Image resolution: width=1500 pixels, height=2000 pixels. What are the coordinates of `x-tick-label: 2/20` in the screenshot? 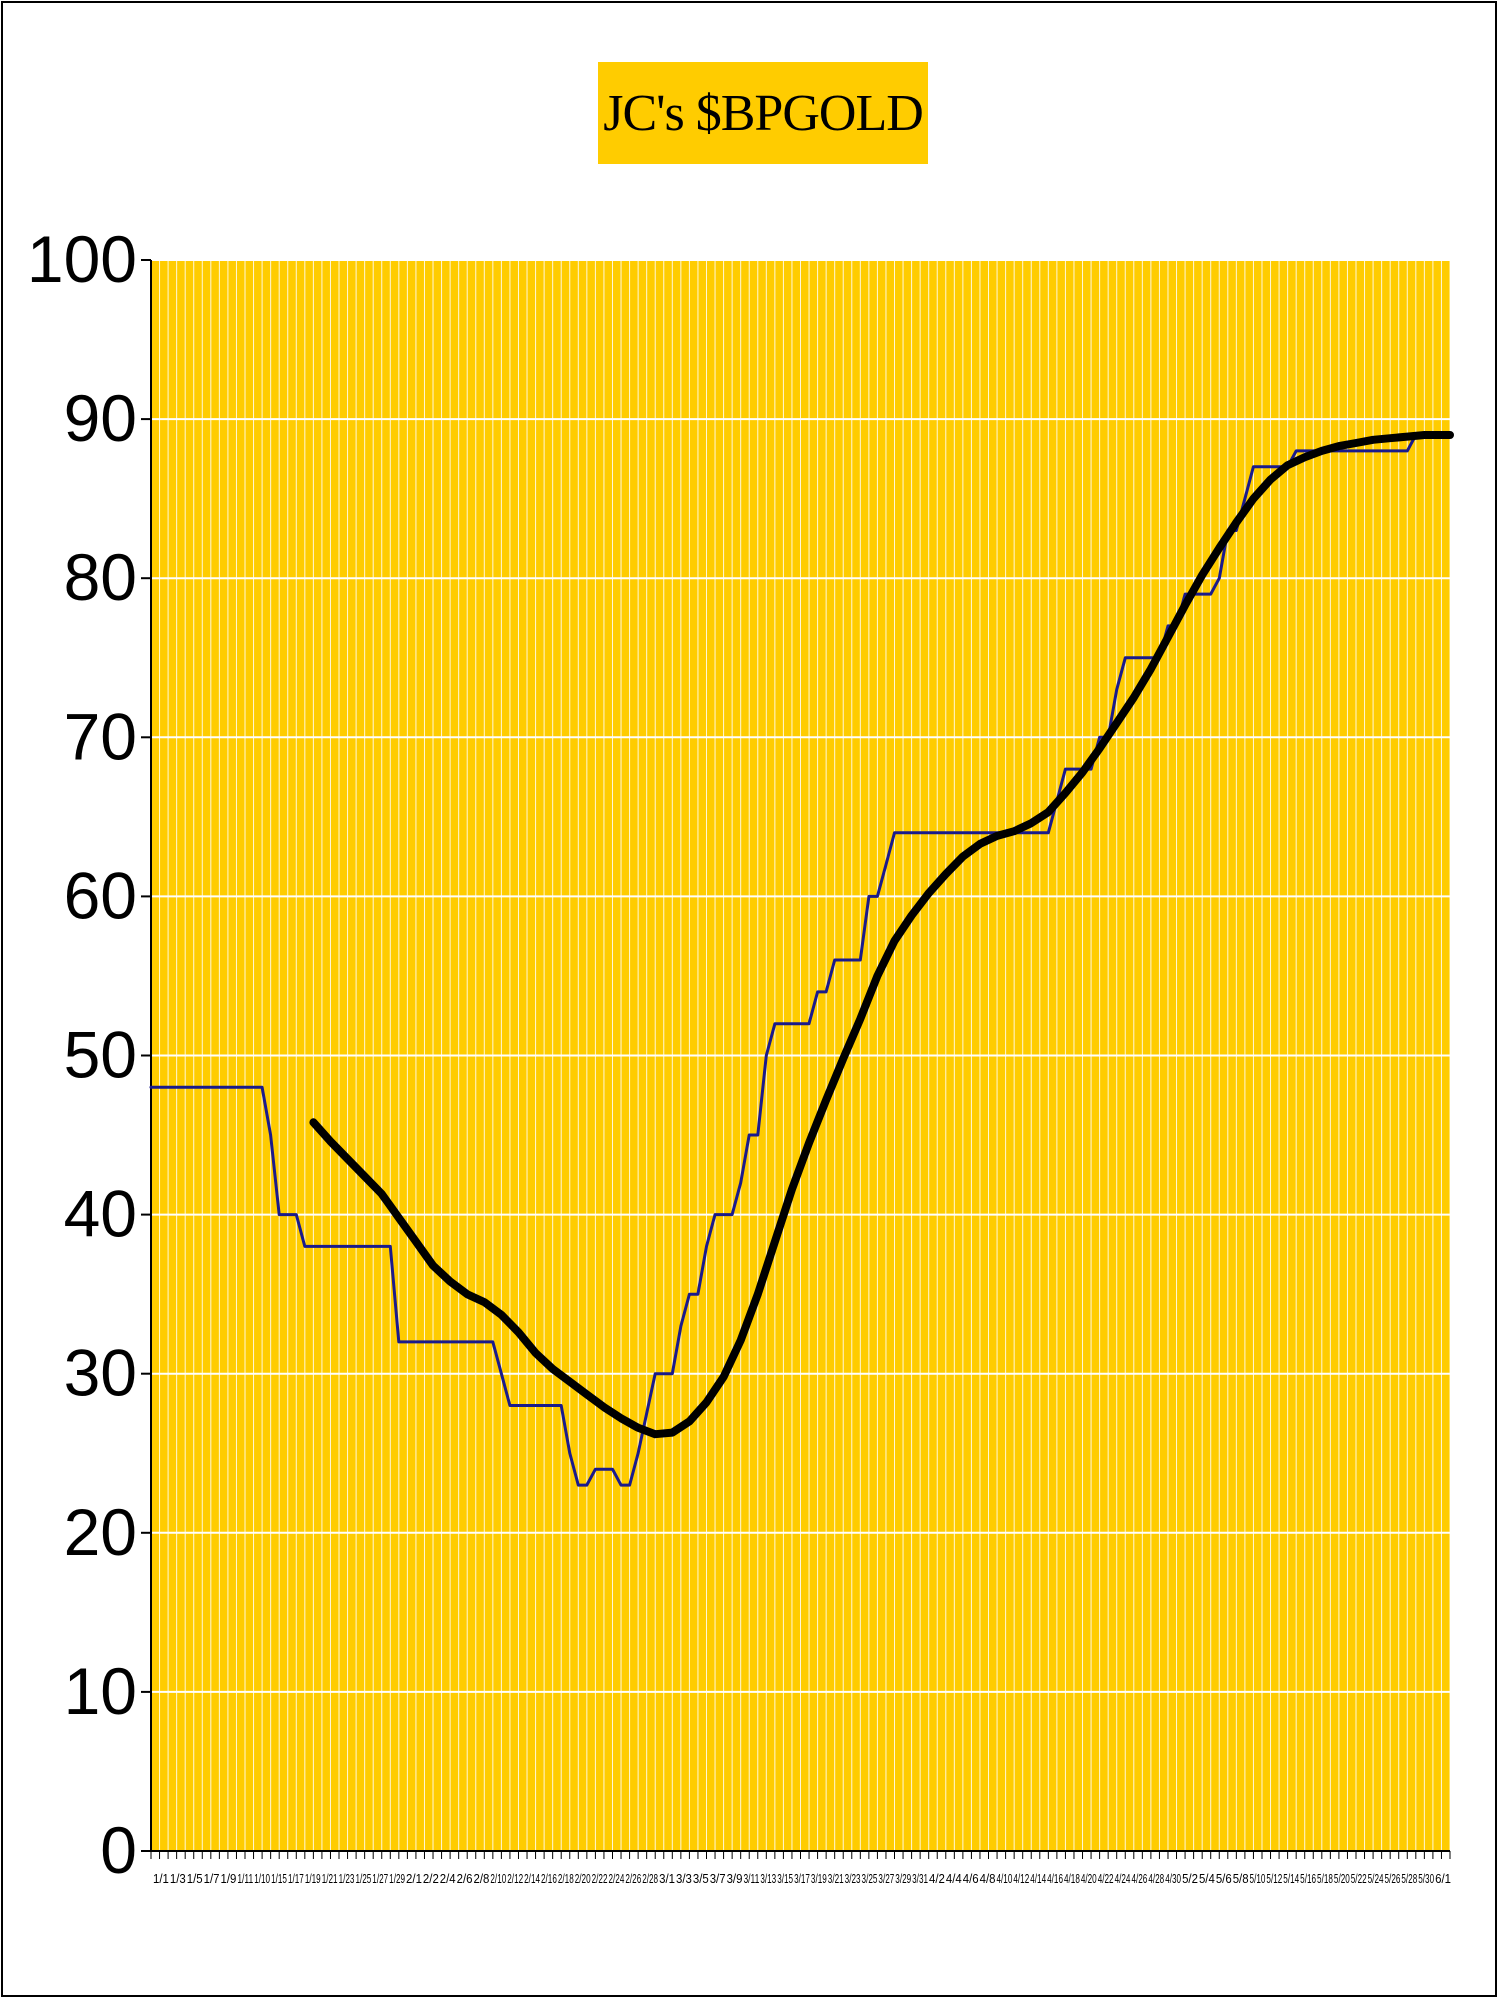 It's located at (583, 1878).